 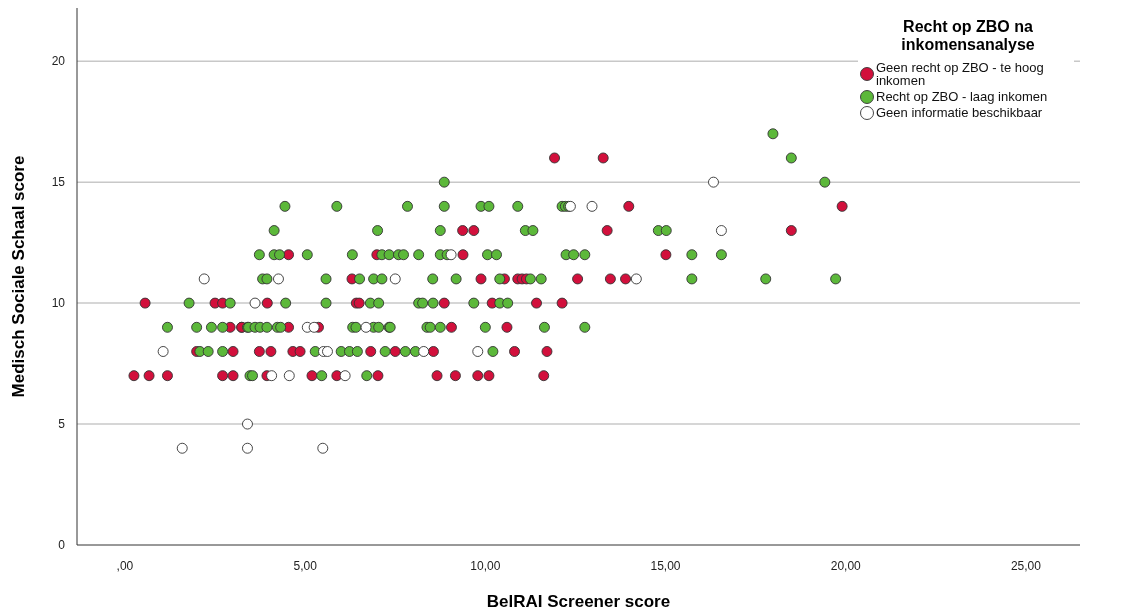 I want to click on x-tick-label: ,00, so click(x=125, y=566).